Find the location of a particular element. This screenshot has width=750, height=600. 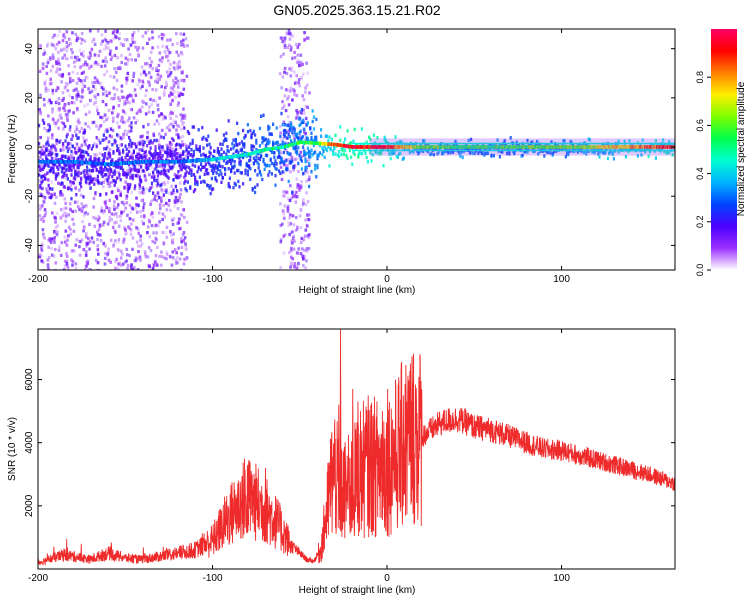

x-tick-label: 0 is located at coordinates (387, 279).